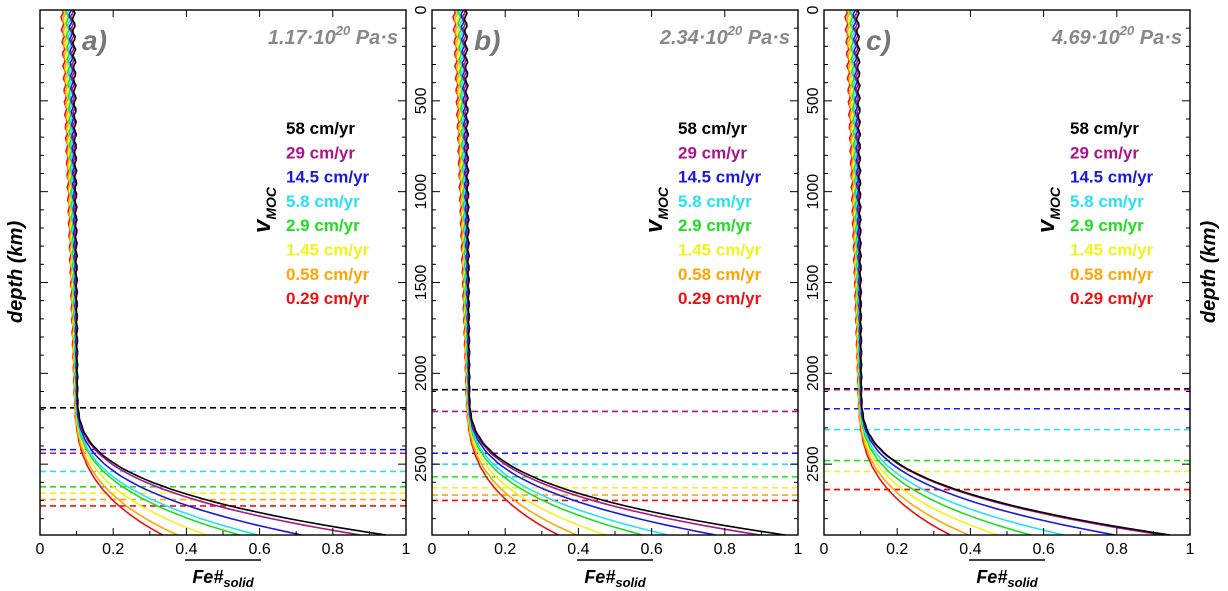  I want to click on viscosity-label: 1.17·1020 Pa·s, so click(333, 36).